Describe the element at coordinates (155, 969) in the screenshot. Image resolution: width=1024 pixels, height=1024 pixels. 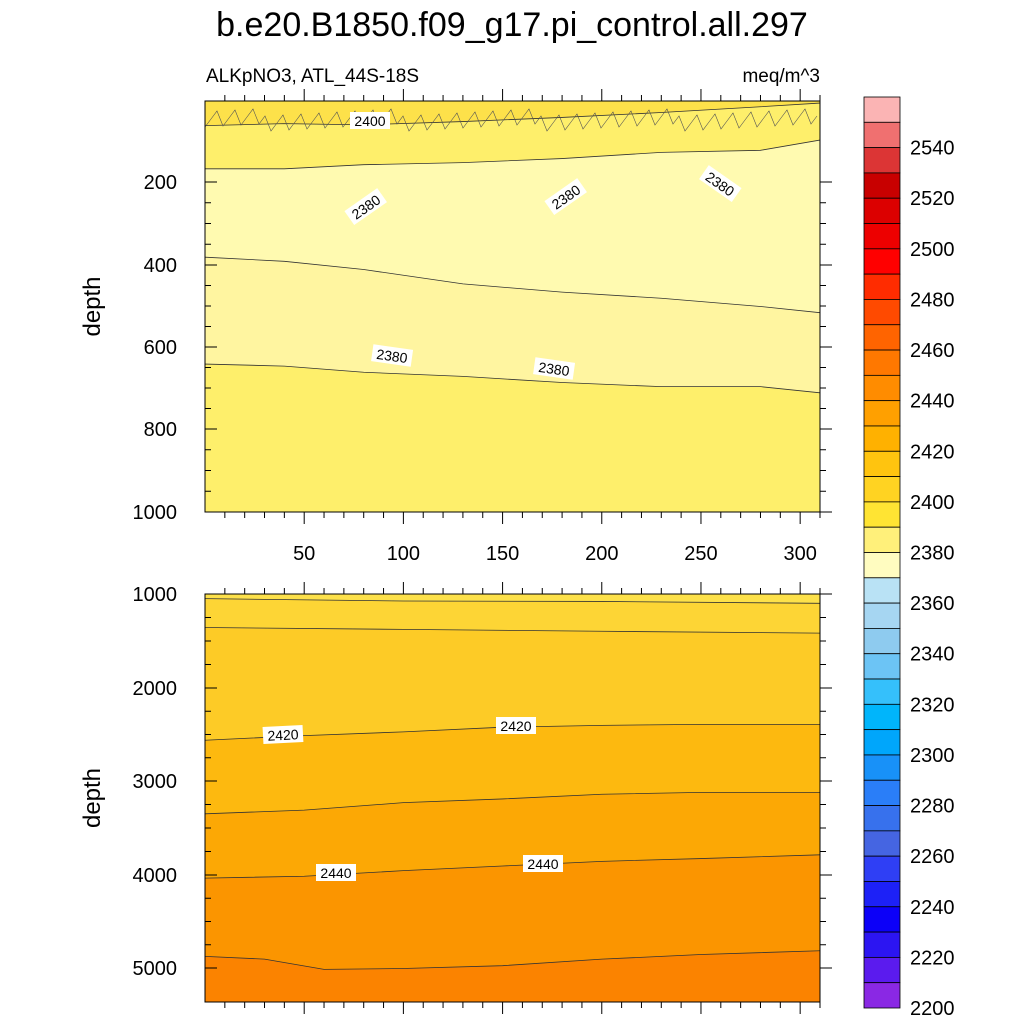
I see `y-tick-label: 5000` at that location.